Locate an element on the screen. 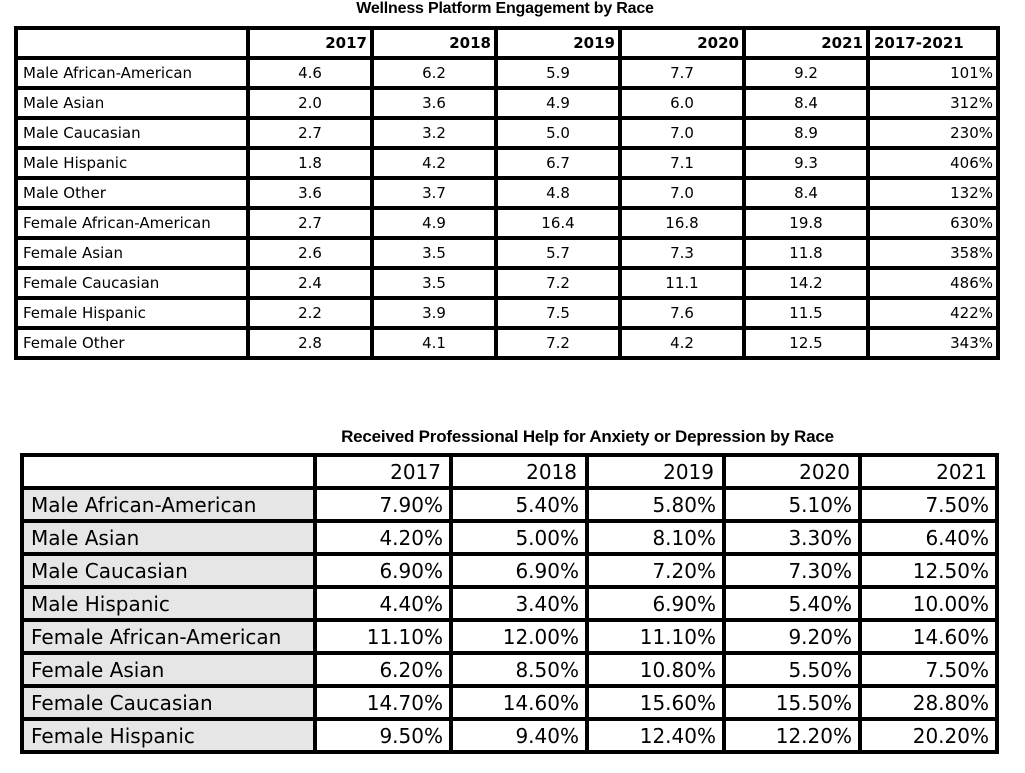 The width and height of the screenshot is (1025, 773). value-cell: 14.70% is located at coordinates (383, 702).